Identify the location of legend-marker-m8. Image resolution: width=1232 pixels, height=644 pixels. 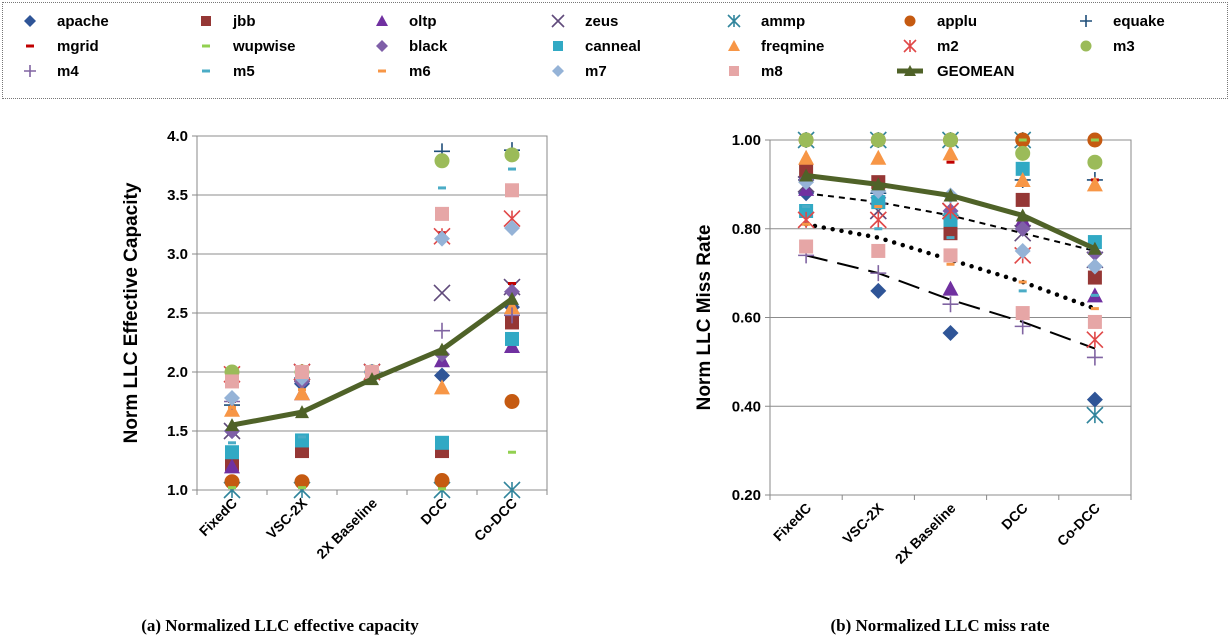
(734, 71).